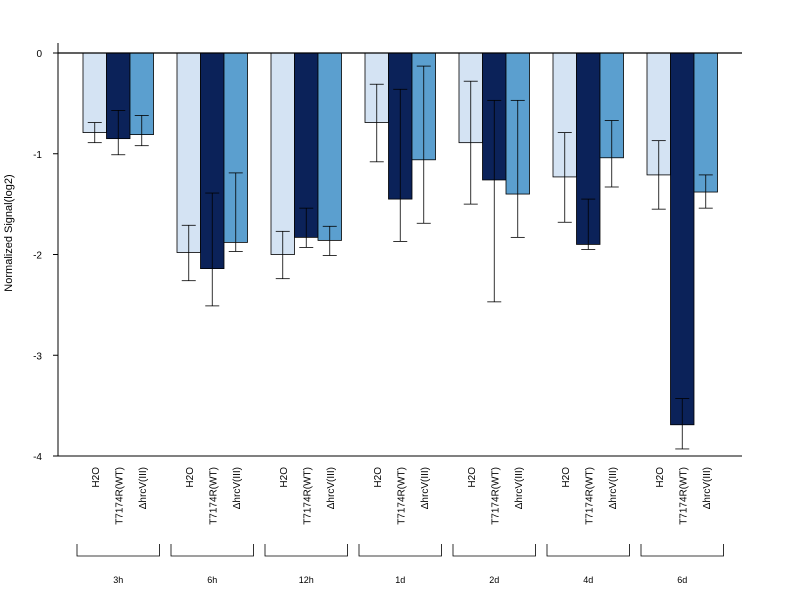 The image size is (800, 600). Describe the element at coordinates (118, 580) in the screenshot. I see `group-label: 3h` at that location.